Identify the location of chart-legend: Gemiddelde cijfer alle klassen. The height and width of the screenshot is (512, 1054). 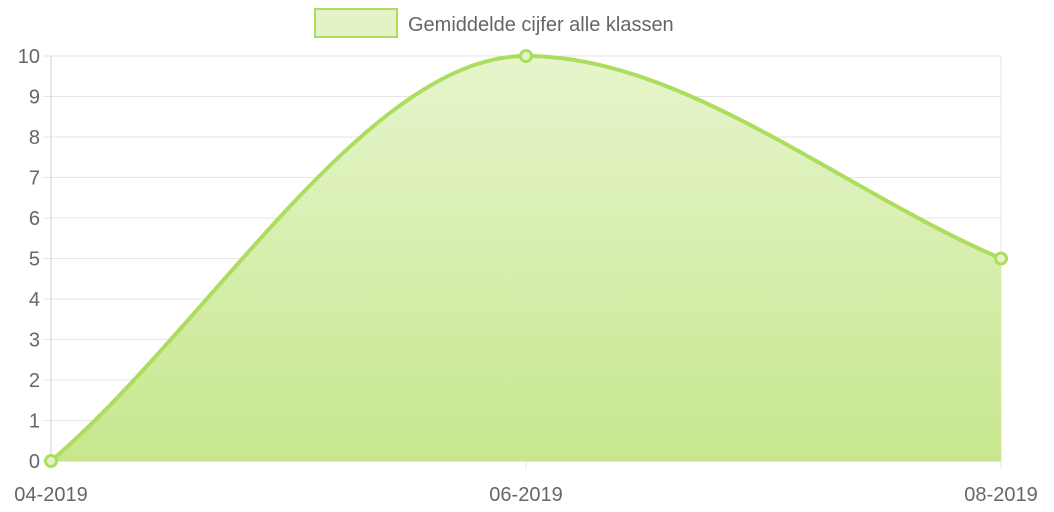
(494, 23).